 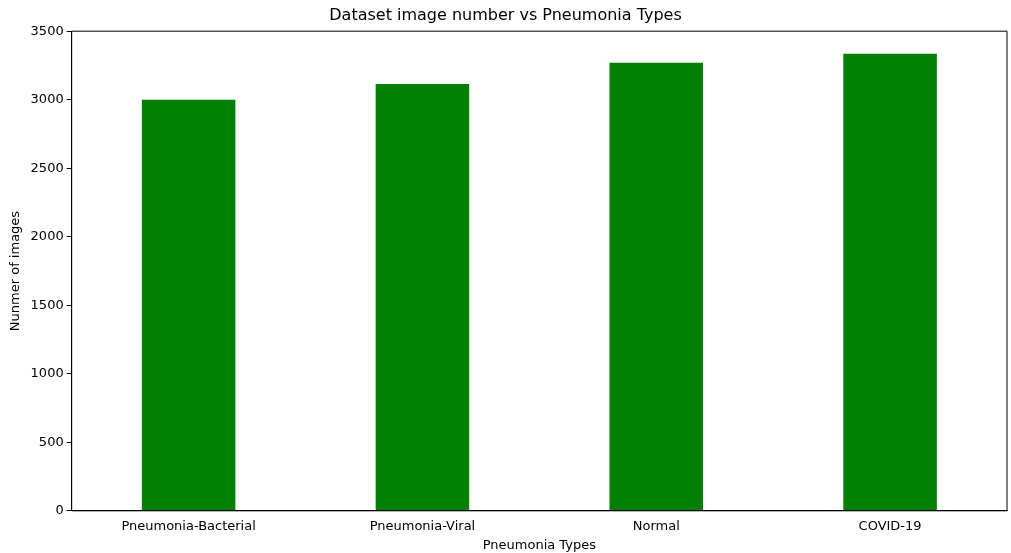 I want to click on y-tick-label: 2500, so click(x=47, y=167).